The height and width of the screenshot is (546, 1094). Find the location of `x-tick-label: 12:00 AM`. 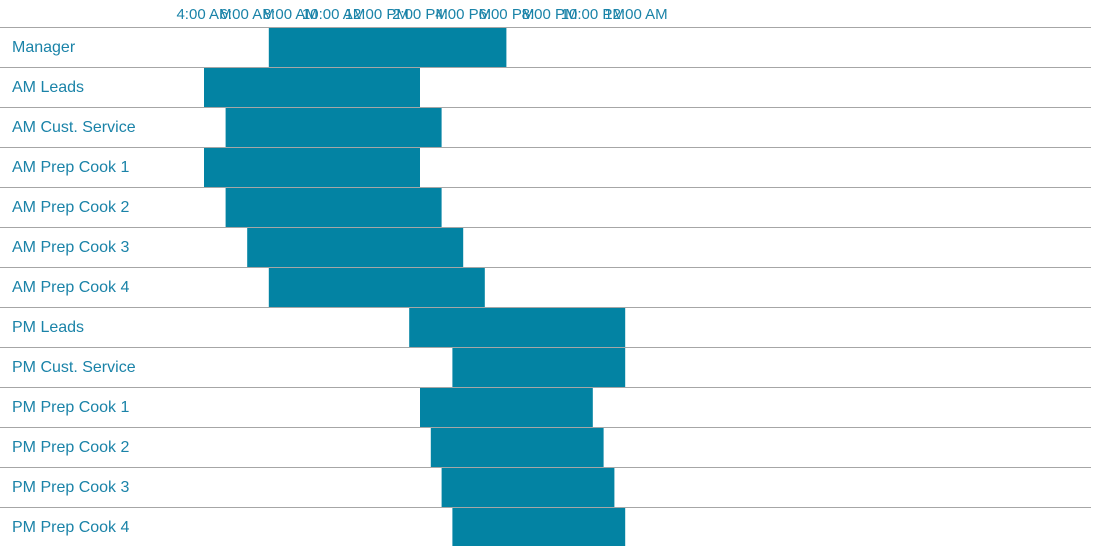

x-tick-label: 12:00 AM is located at coordinates (635, 14).